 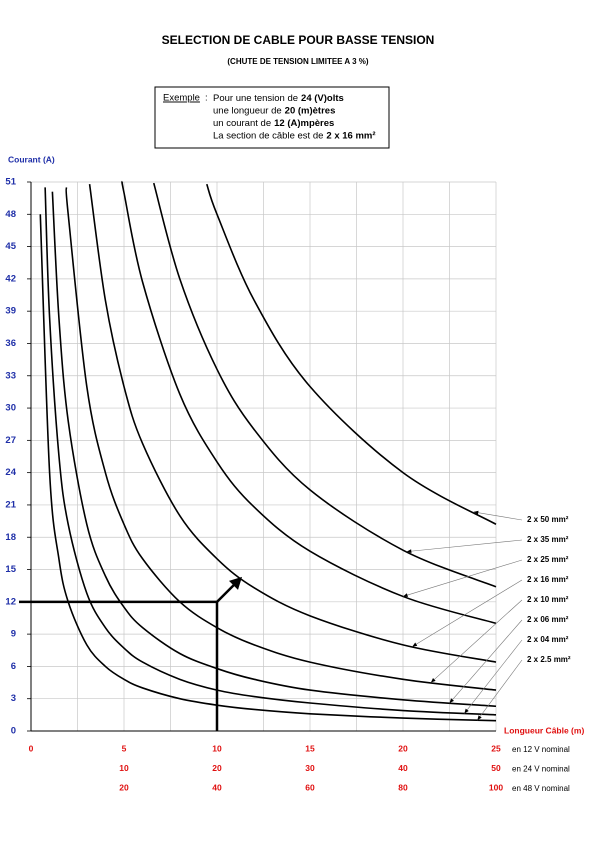 I want to click on legend-label: 2 x 04 mm², so click(x=548, y=639).